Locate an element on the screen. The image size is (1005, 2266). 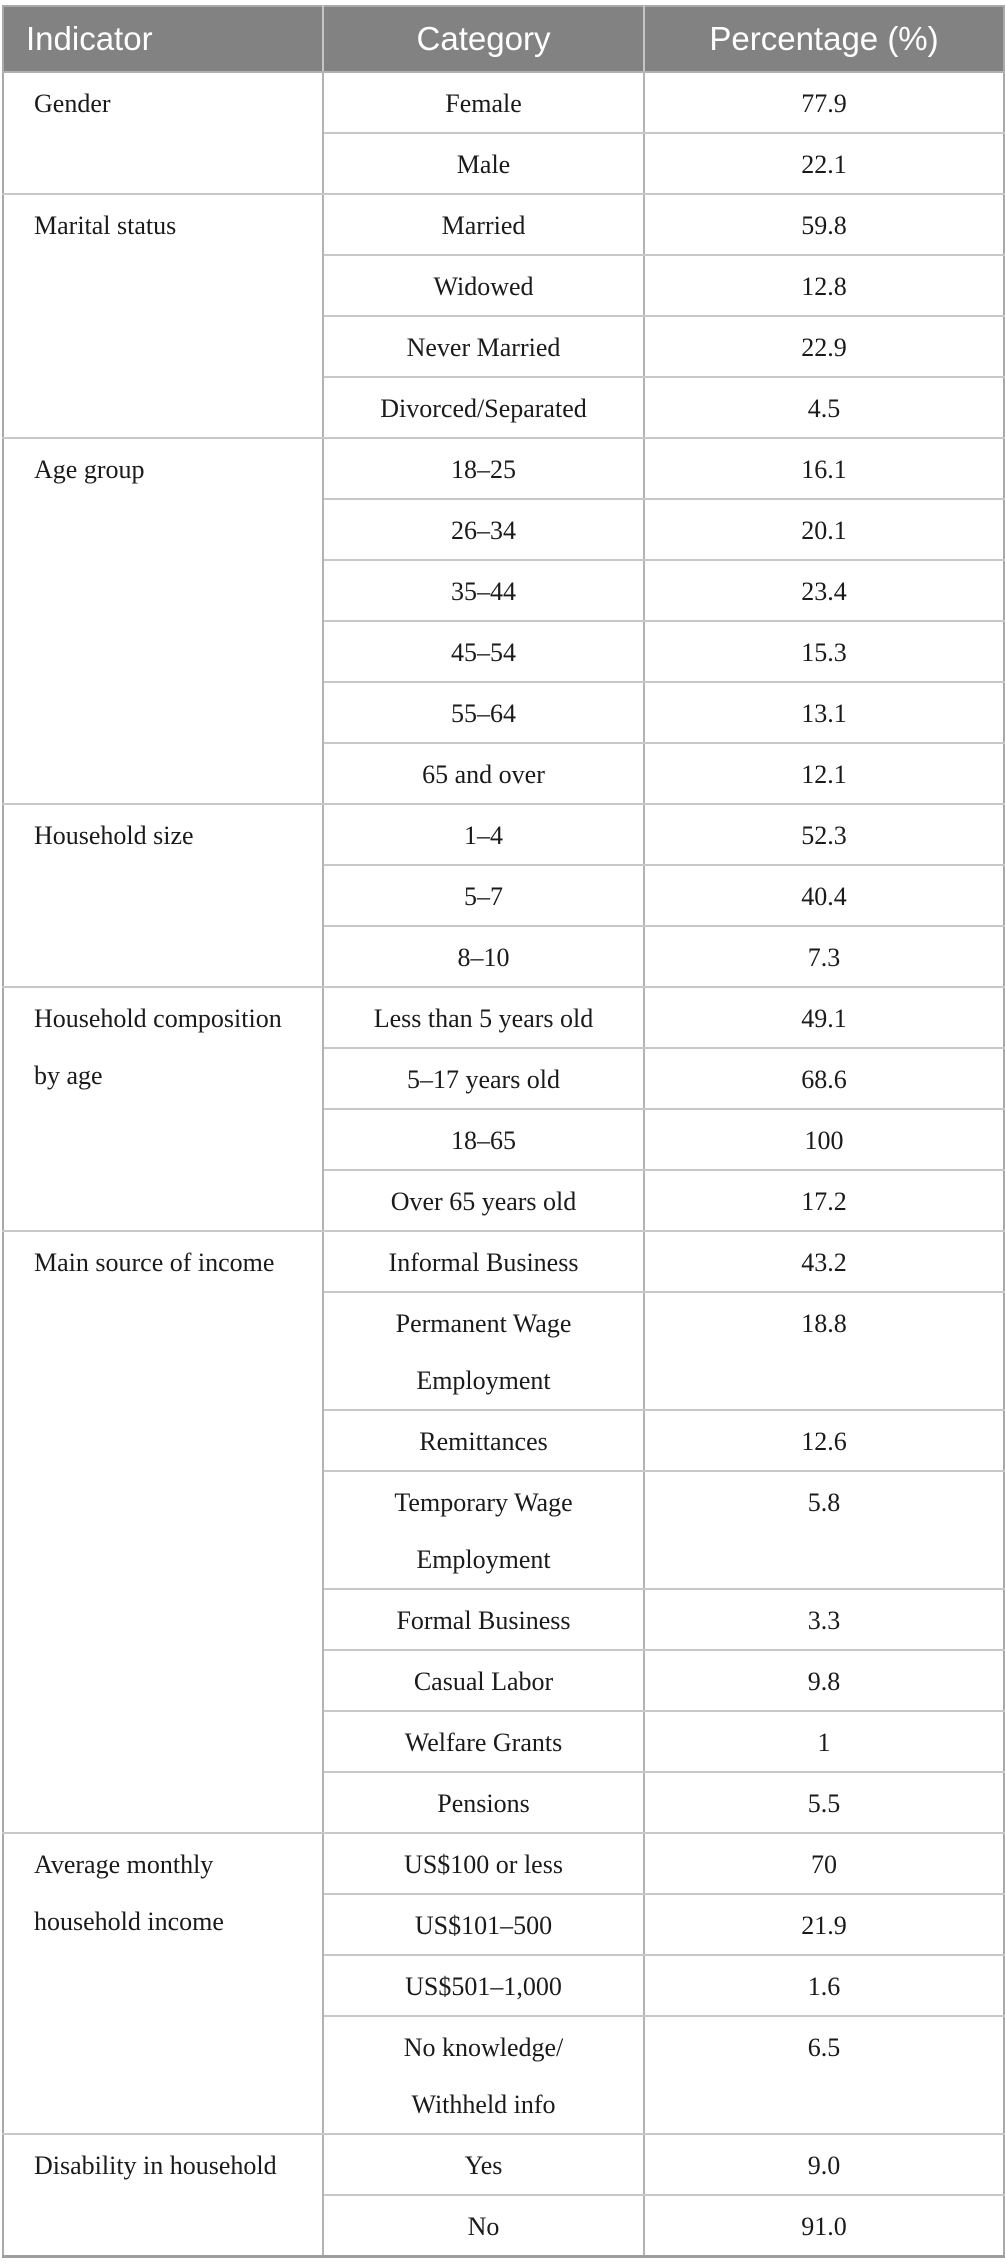
percentage-cell: 20.1 is located at coordinates (824, 530).